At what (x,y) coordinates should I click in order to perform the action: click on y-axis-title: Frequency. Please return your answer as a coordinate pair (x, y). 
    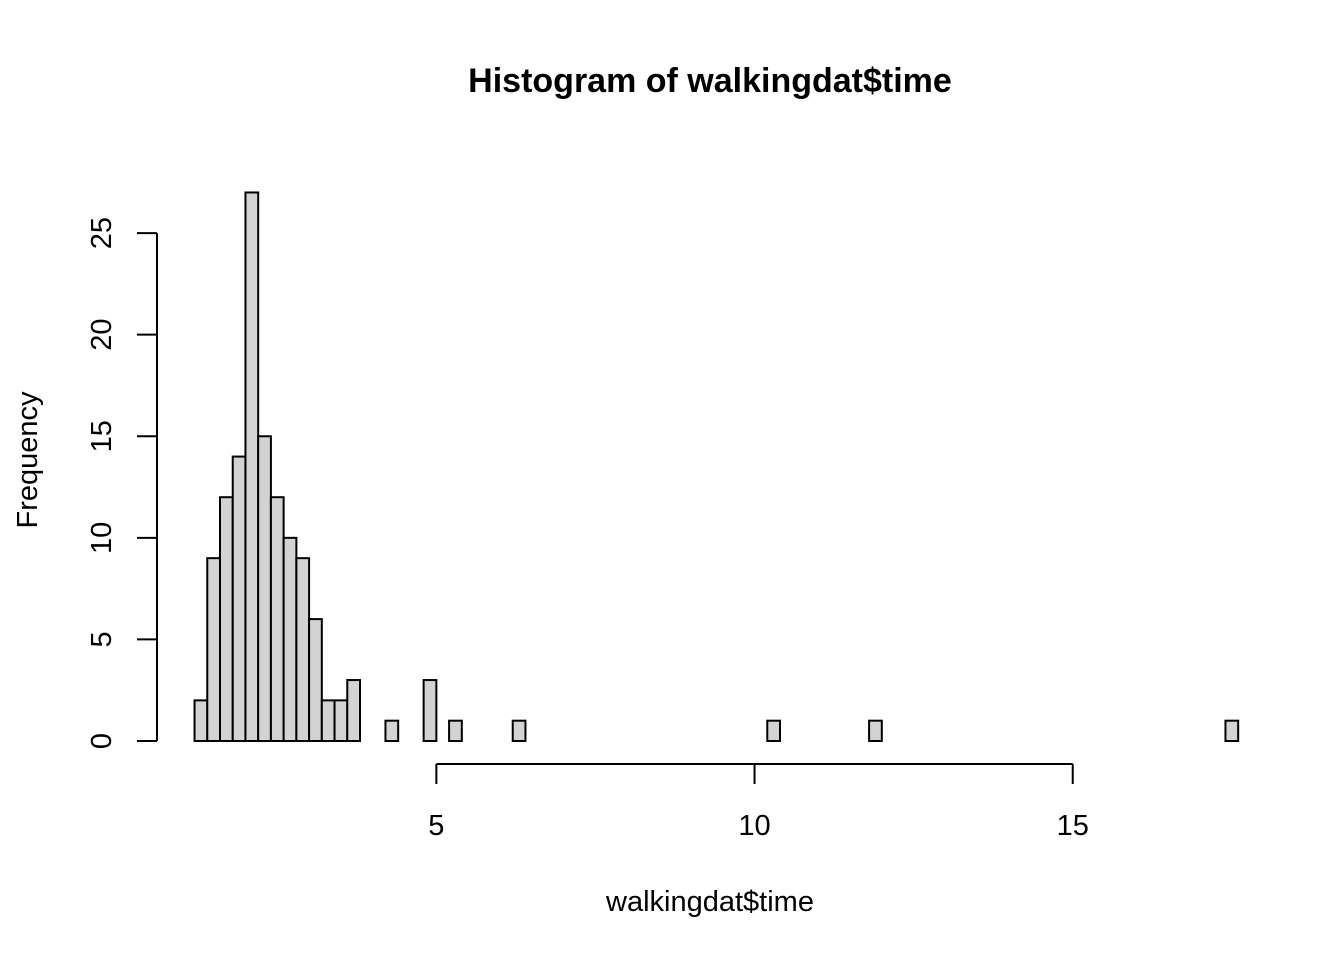
    Looking at the image, I should click on (28, 460).